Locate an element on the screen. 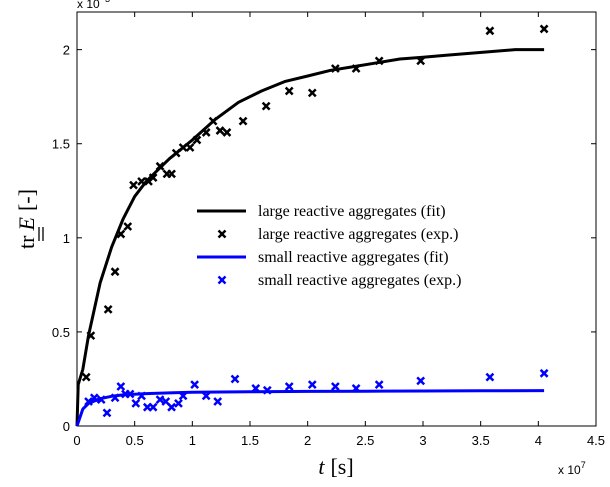 This screenshot has height=487, width=610. y-tick-label: 0.5 is located at coordinates (61, 332).